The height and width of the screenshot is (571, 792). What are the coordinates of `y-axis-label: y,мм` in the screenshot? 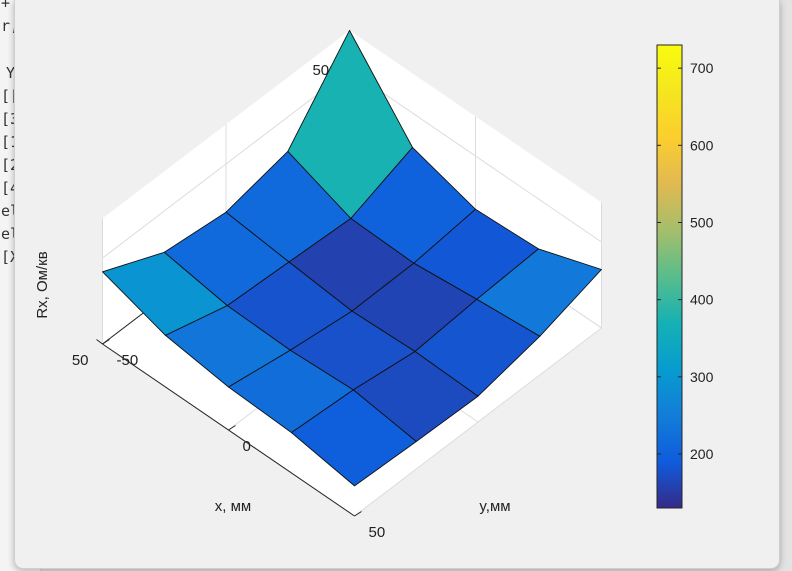 It's located at (494, 506).